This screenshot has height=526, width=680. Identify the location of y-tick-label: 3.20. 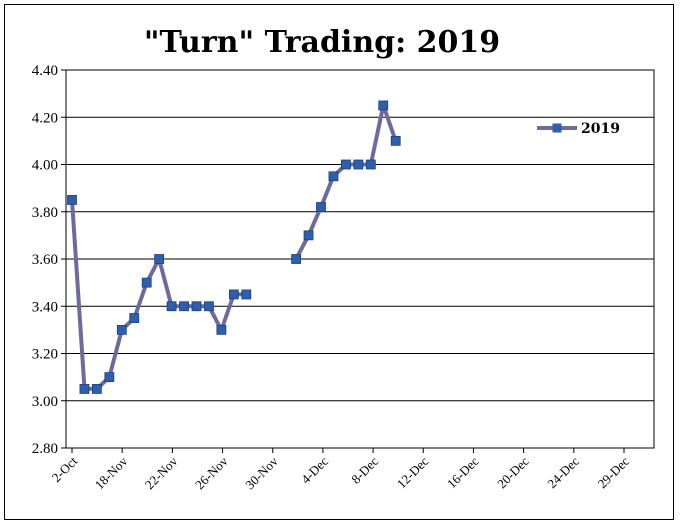
(45, 355).